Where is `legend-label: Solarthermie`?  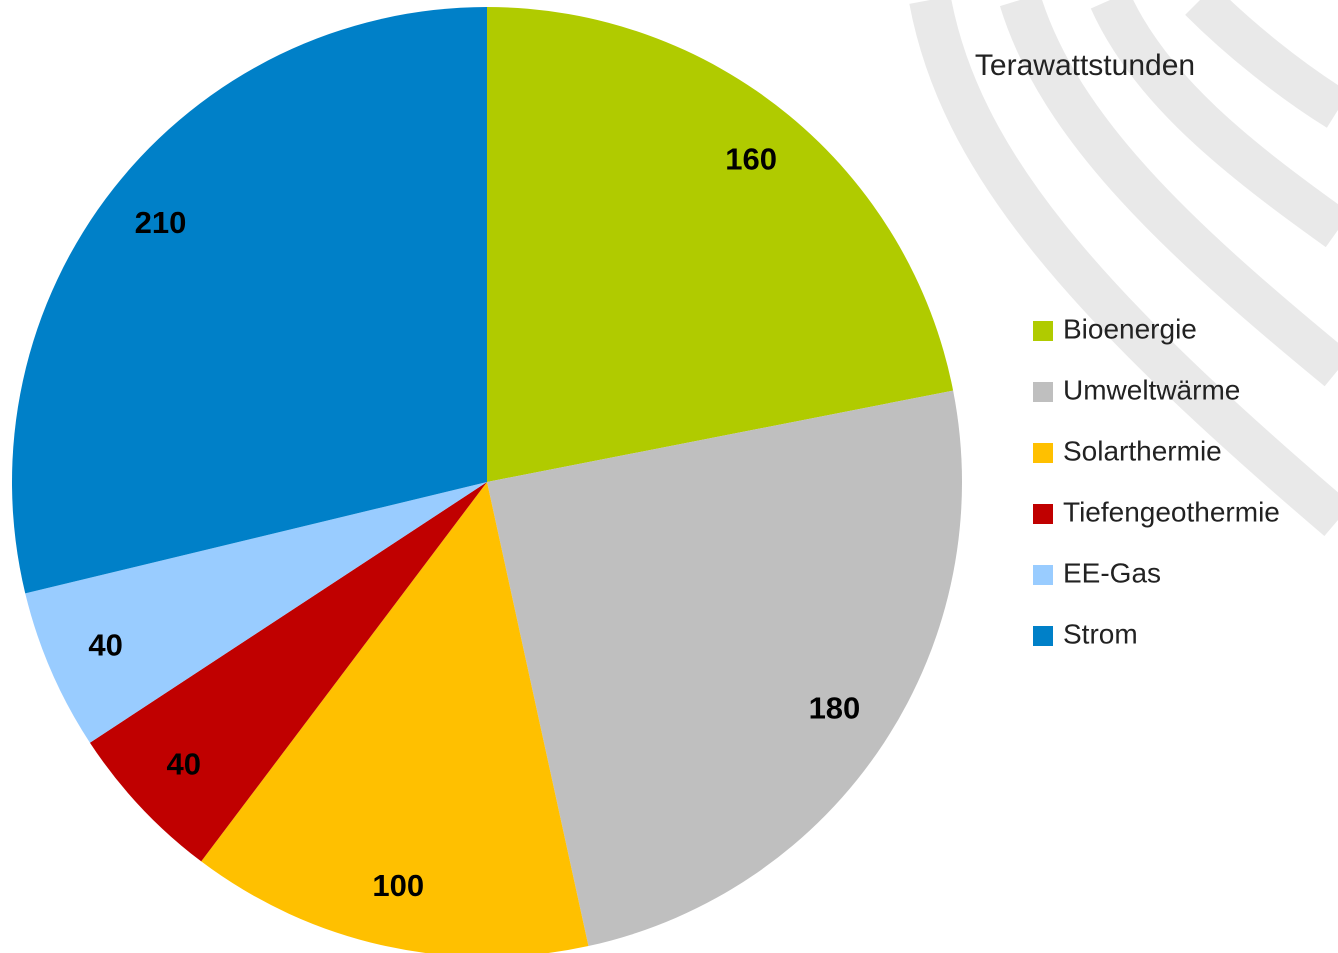
legend-label: Solarthermie is located at coordinates (1142, 450).